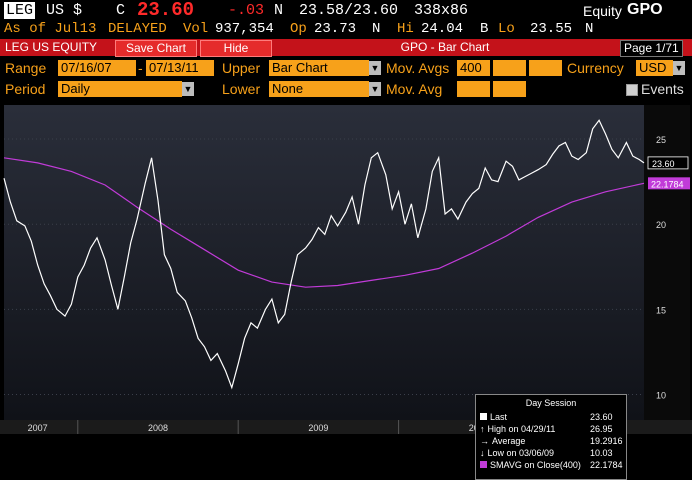 Image resolution: width=692 pixels, height=480 pixels. What do you see at coordinates (663, 164) in the screenshot?
I see `last-price-tag: 23.60` at bounding box center [663, 164].